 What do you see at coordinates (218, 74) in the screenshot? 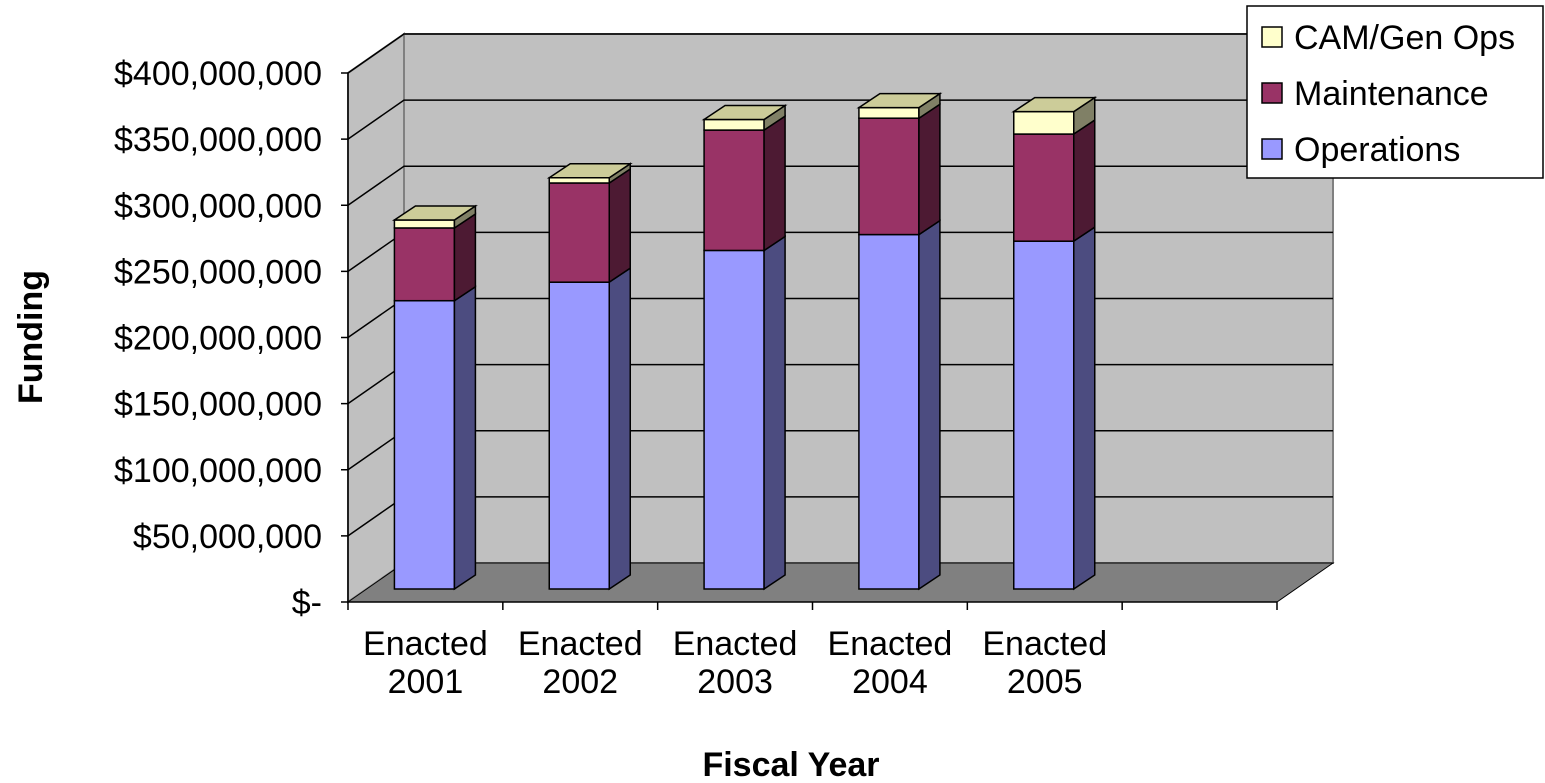
I see `y-tick-label: $400,000,000` at bounding box center [218, 74].